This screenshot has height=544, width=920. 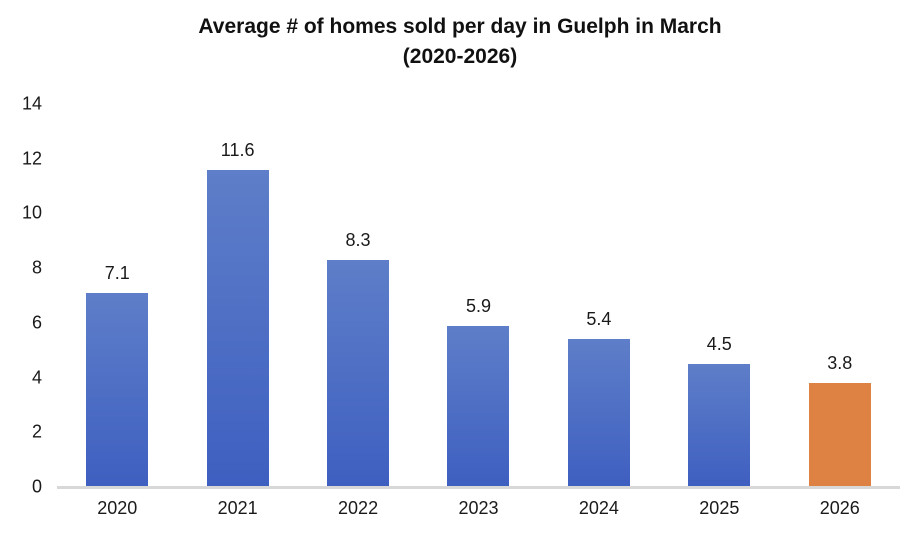 What do you see at coordinates (36, 377) in the screenshot?
I see `y-tick-label-4: 4` at bounding box center [36, 377].